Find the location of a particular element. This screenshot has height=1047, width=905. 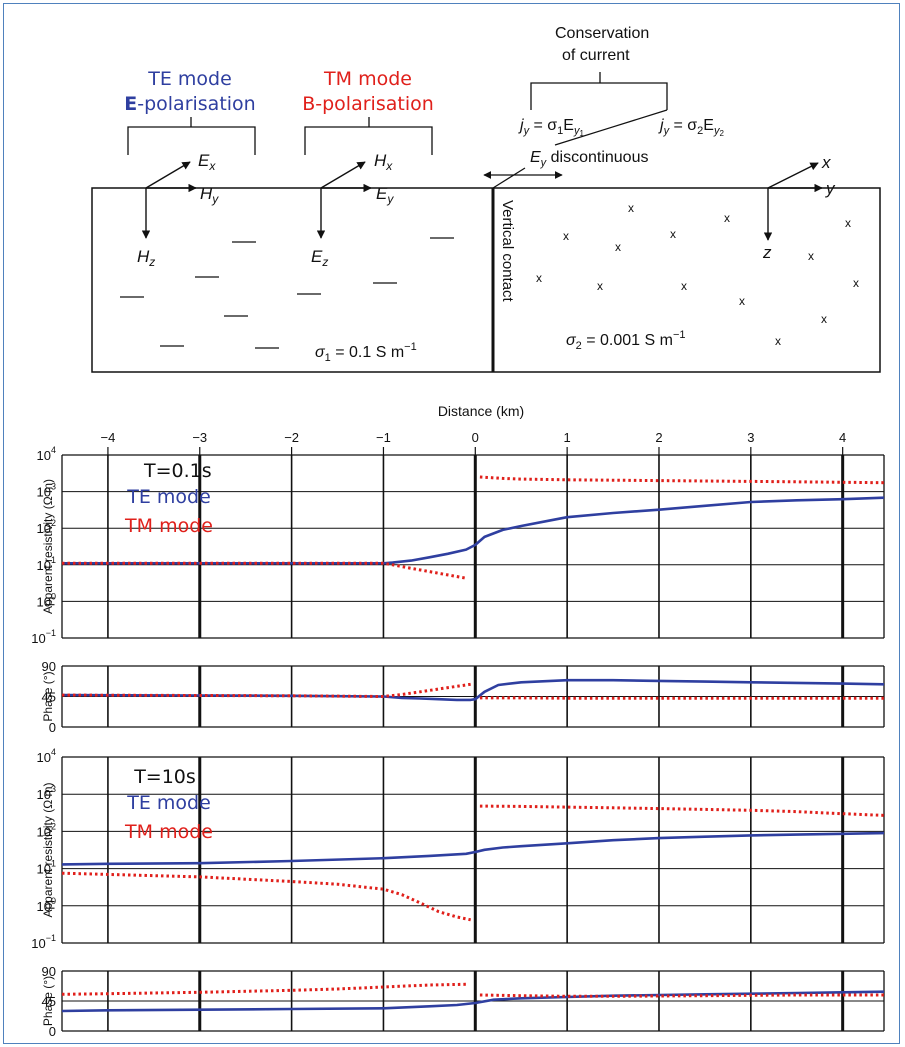

current-equation-left: jy = σ1Ey1 is located at coordinates (551, 127).